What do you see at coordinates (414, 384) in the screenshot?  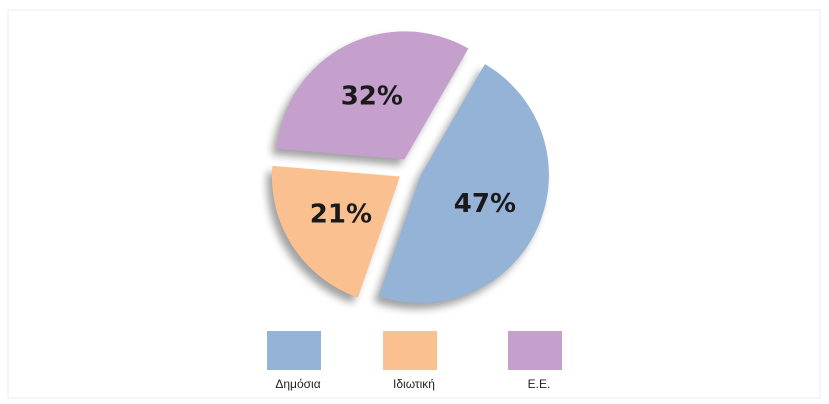 I see `legend-label: Ιδιωτική` at bounding box center [414, 384].